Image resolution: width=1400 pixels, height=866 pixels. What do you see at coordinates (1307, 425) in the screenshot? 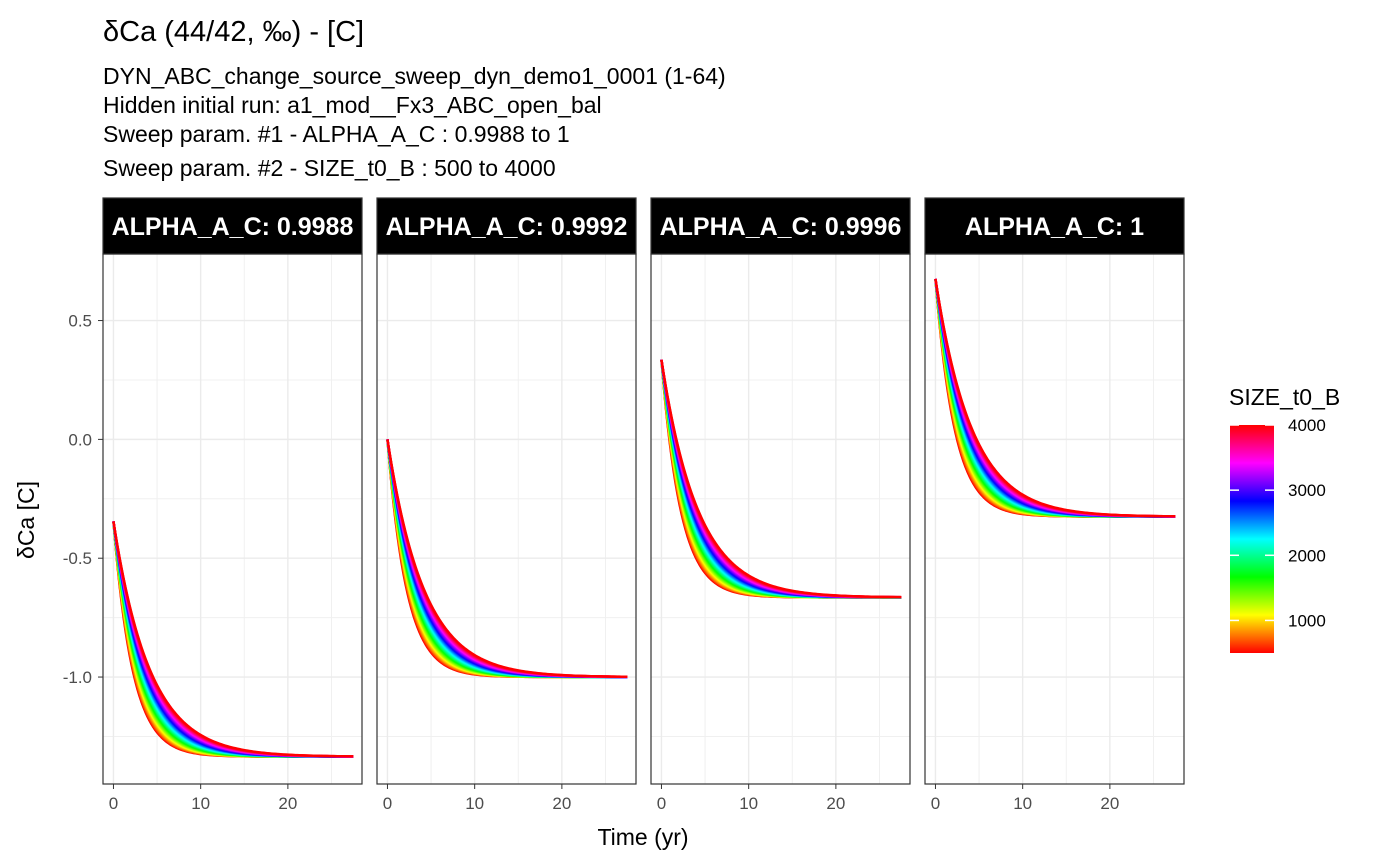
I see `legend-break-label: 4000` at bounding box center [1307, 425].